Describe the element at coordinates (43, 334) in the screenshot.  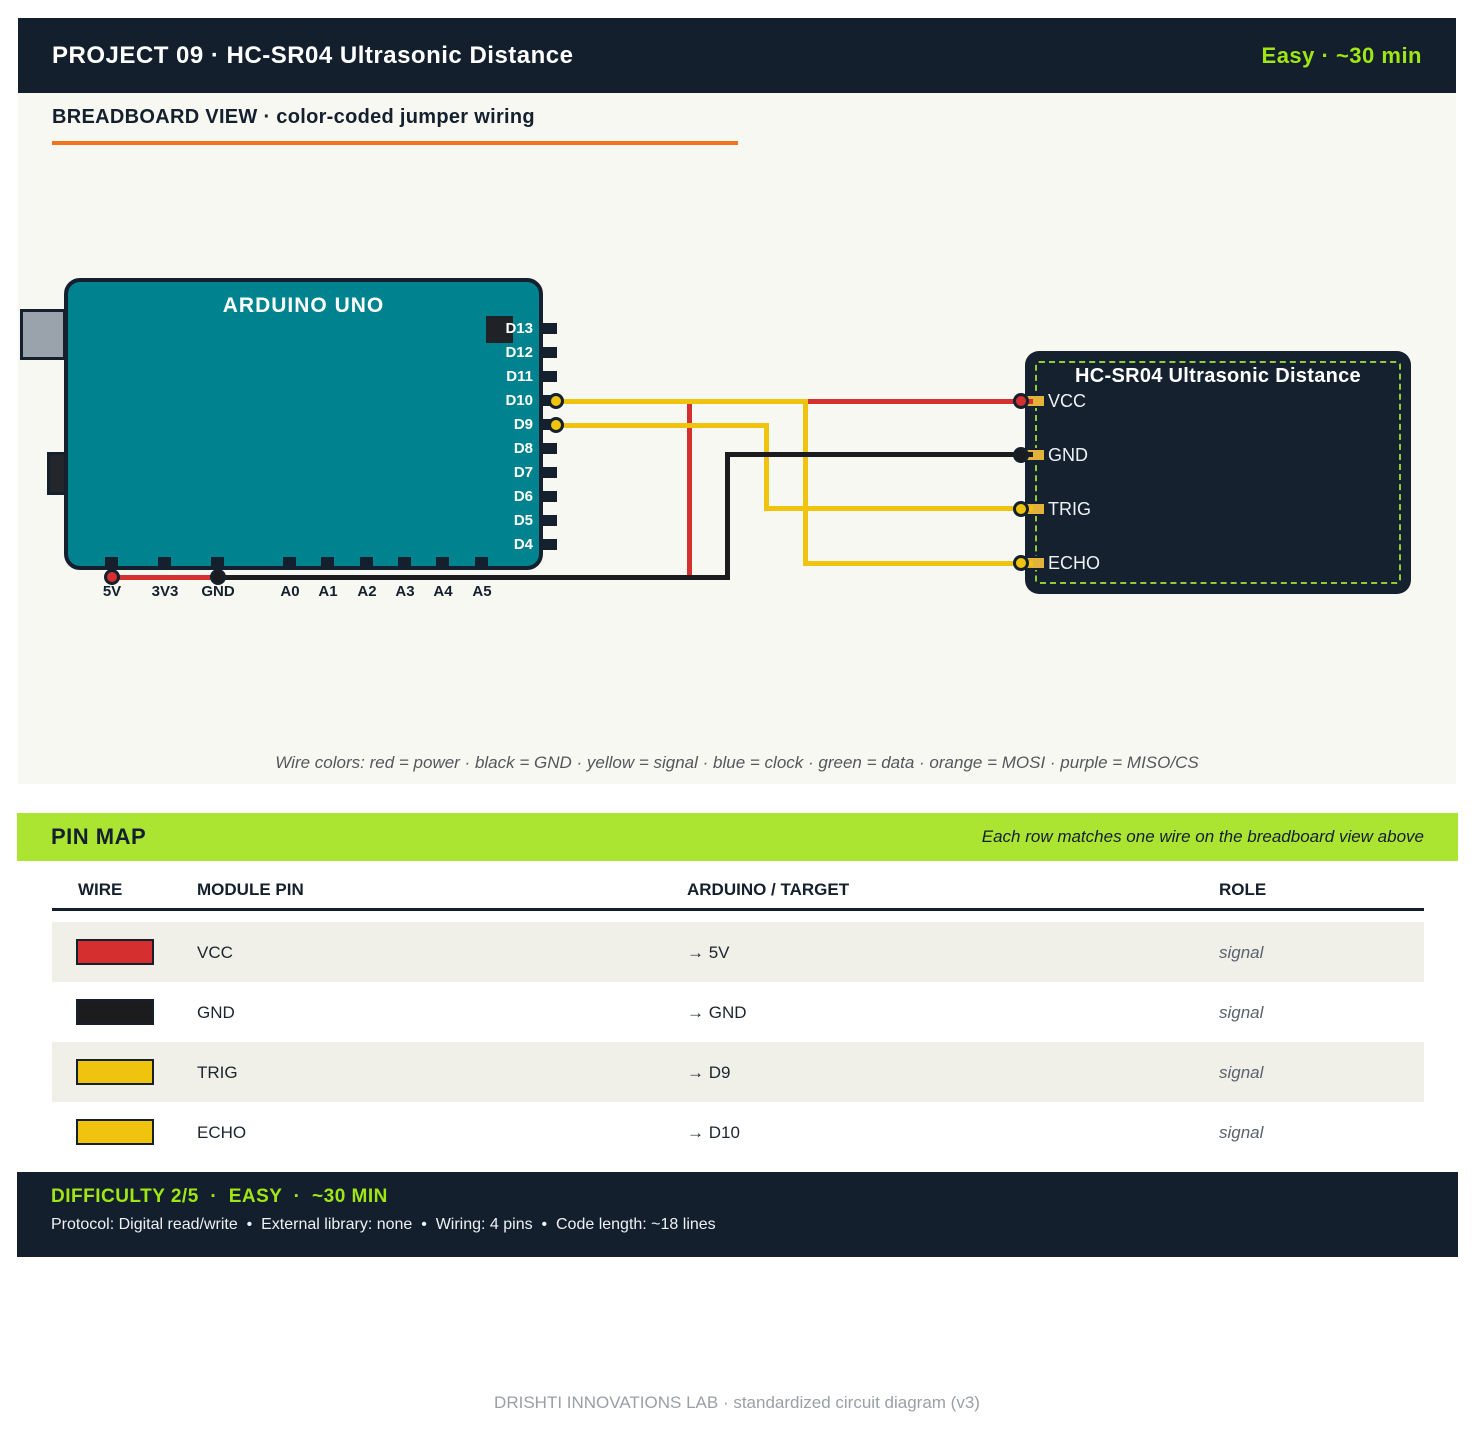
I see `usb-connector` at that location.